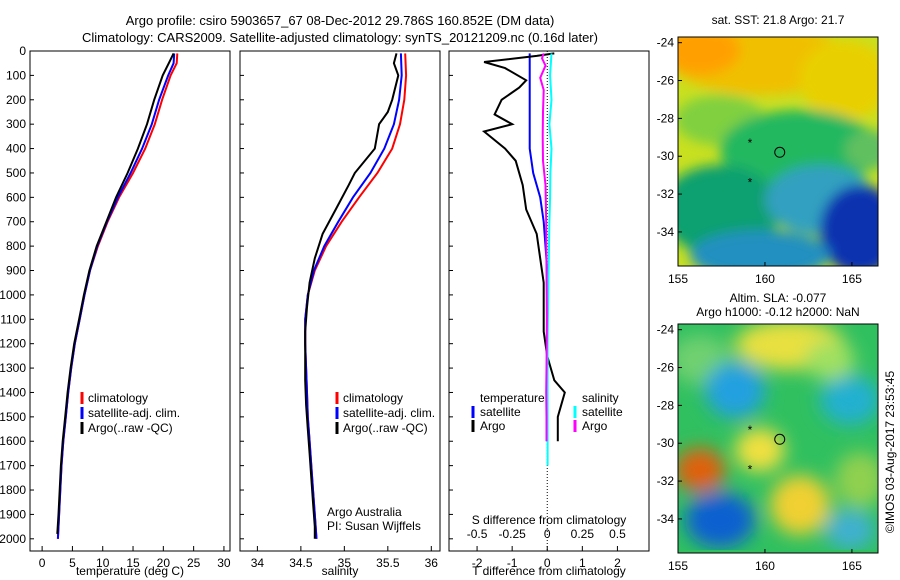  I want to click on temperature-legend-label: satellite-adj. clim., so click(134, 413).